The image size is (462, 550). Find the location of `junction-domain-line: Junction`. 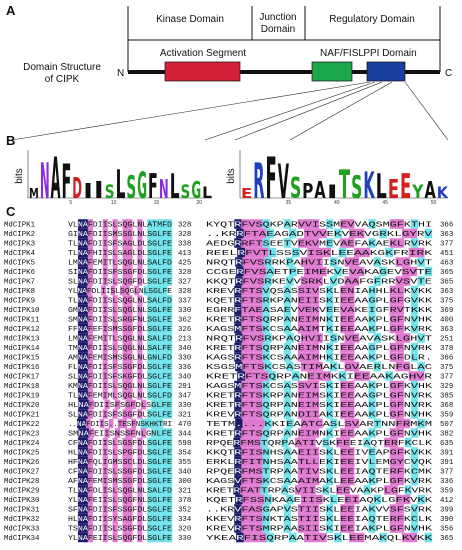

junction-domain-line: Junction is located at coordinates (277, 17).